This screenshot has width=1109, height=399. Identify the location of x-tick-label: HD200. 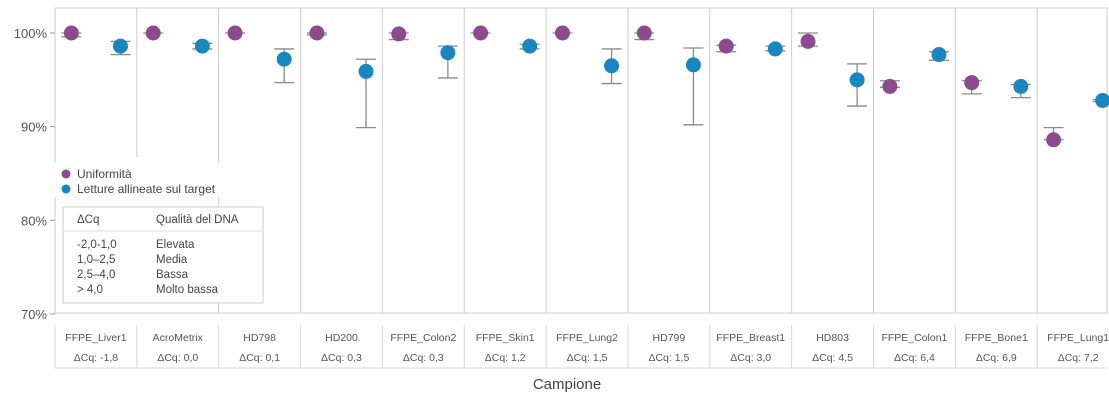
(341, 338).